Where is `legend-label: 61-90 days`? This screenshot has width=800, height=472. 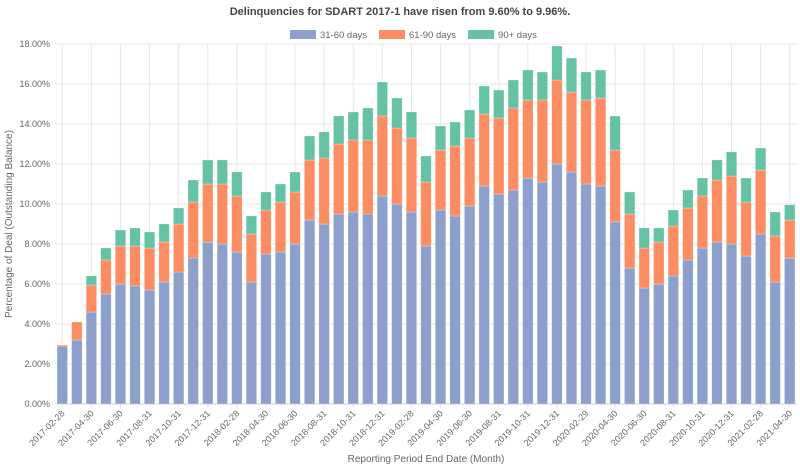 legend-label: 61-90 days is located at coordinates (432, 35).